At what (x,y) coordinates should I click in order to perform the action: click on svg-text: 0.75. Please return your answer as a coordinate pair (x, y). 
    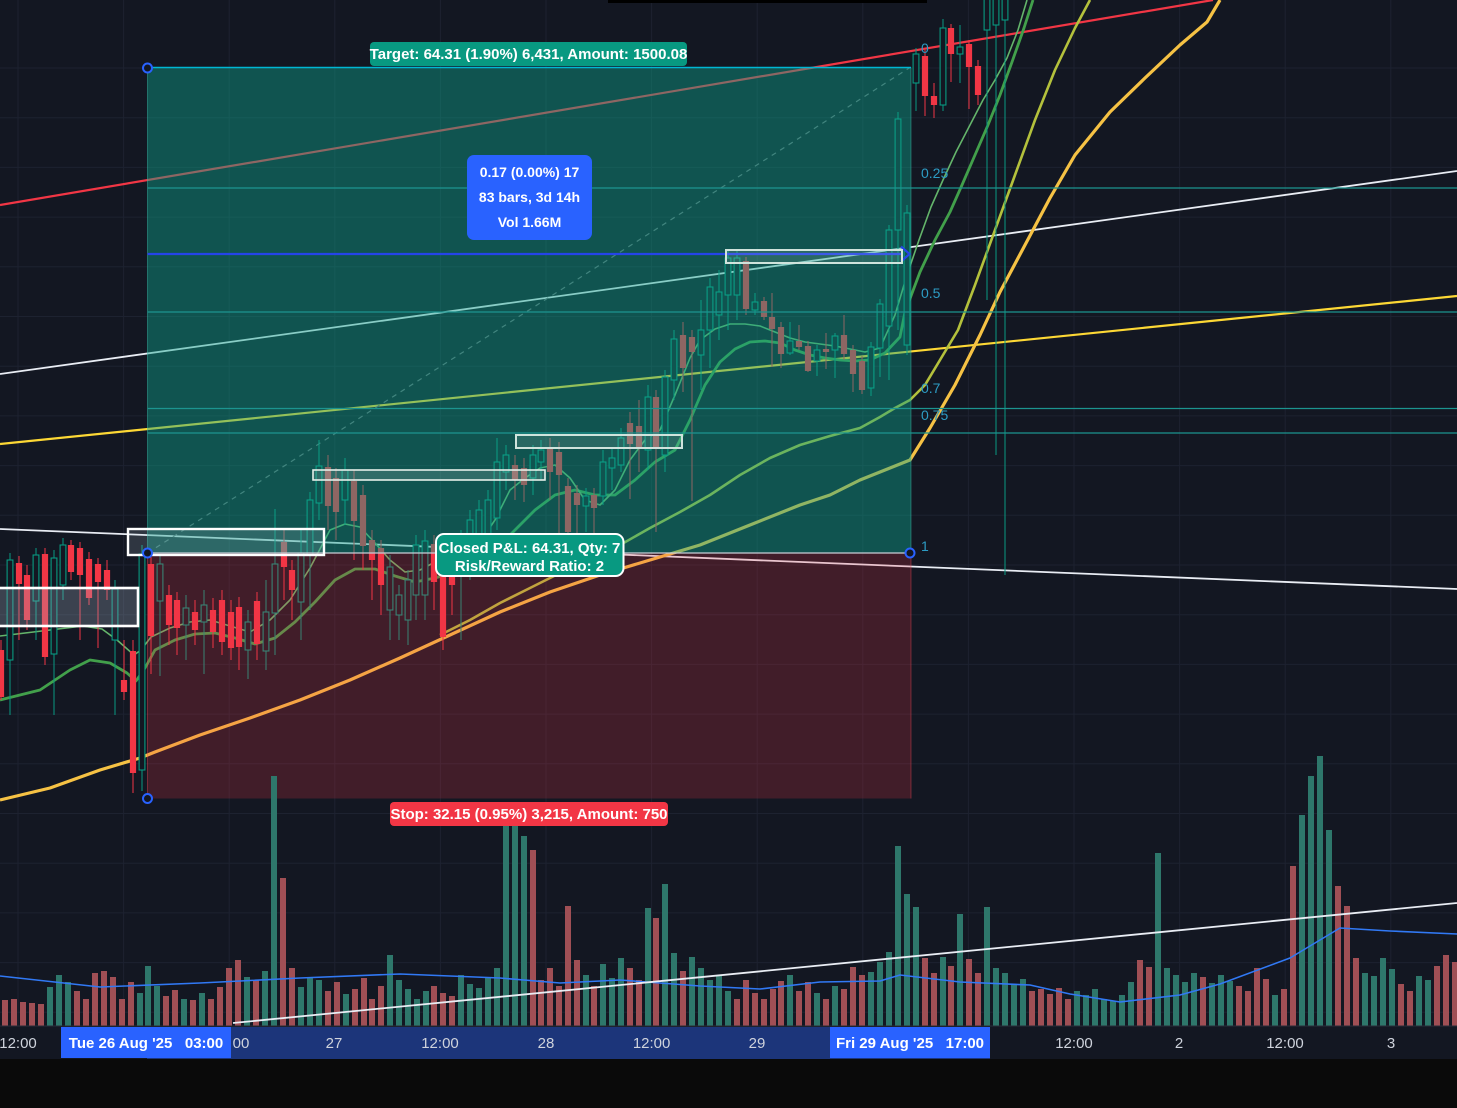
    Looking at the image, I should click on (934, 415).